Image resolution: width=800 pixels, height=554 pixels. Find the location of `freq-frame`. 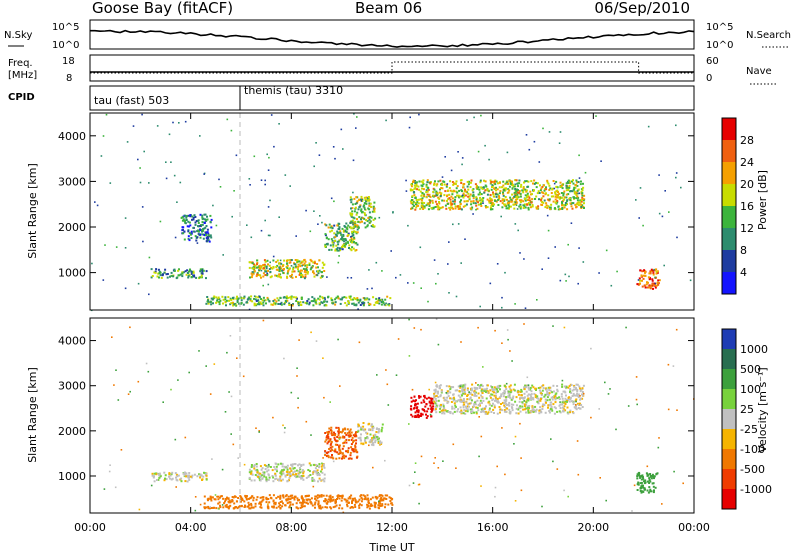

freq-frame is located at coordinates (392, 68).